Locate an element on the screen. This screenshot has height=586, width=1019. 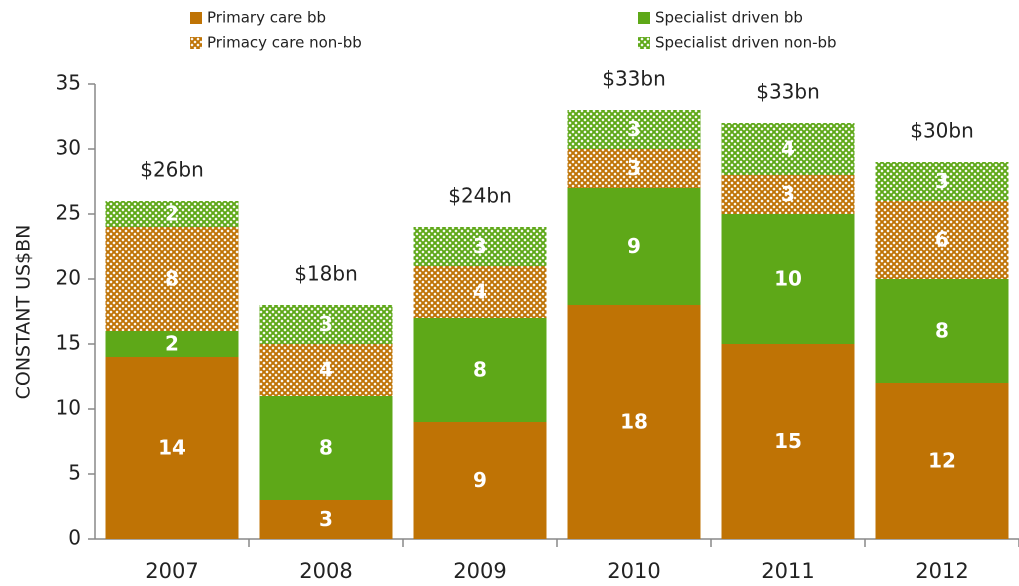
data-label: 10 is located at coordinates (788, 279).